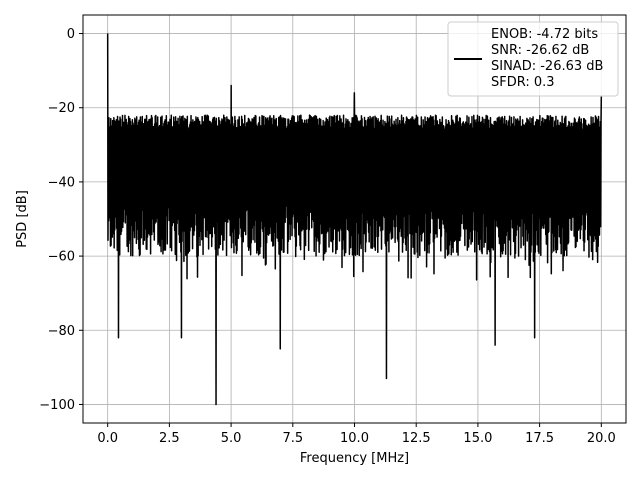  Describe the element at coordinates (354, 458) in the screenshot. I see `x-axis-label: Frequency [MHz]` at that location.